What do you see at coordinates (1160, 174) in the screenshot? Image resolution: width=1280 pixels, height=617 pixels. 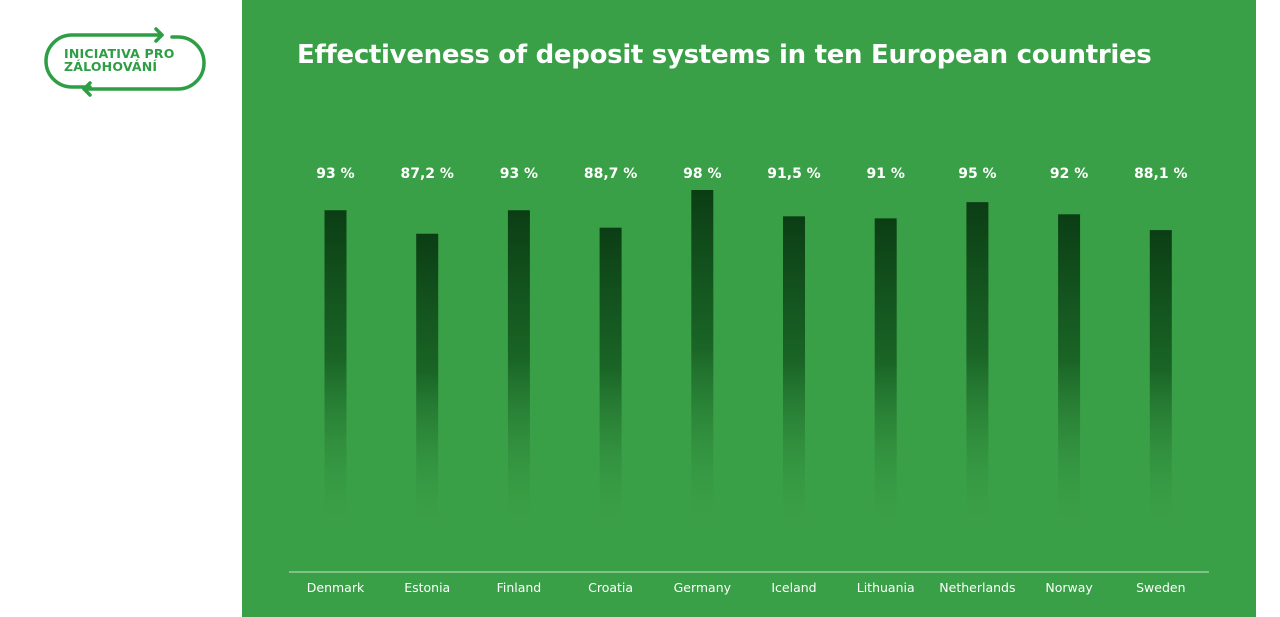 I see `value-label: 88,1 %` at bounding box center [1160, 174].